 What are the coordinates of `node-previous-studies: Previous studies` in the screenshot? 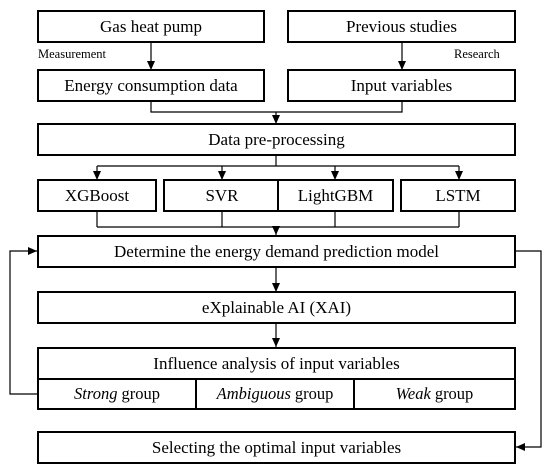 It's located at (401, 26).